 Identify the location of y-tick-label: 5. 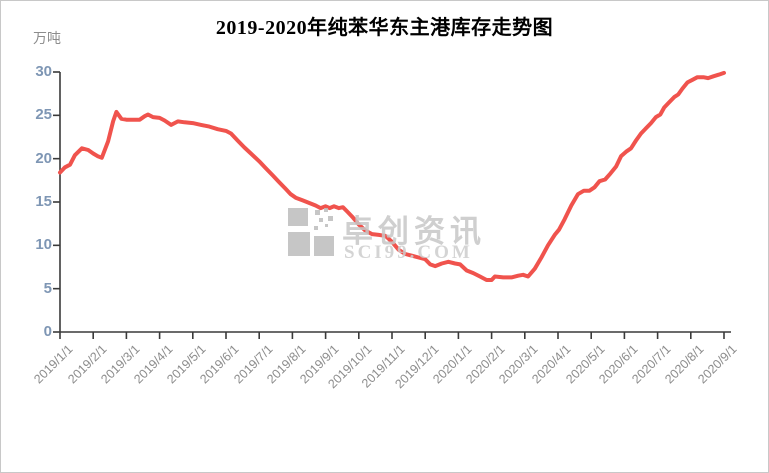
(47, 288).